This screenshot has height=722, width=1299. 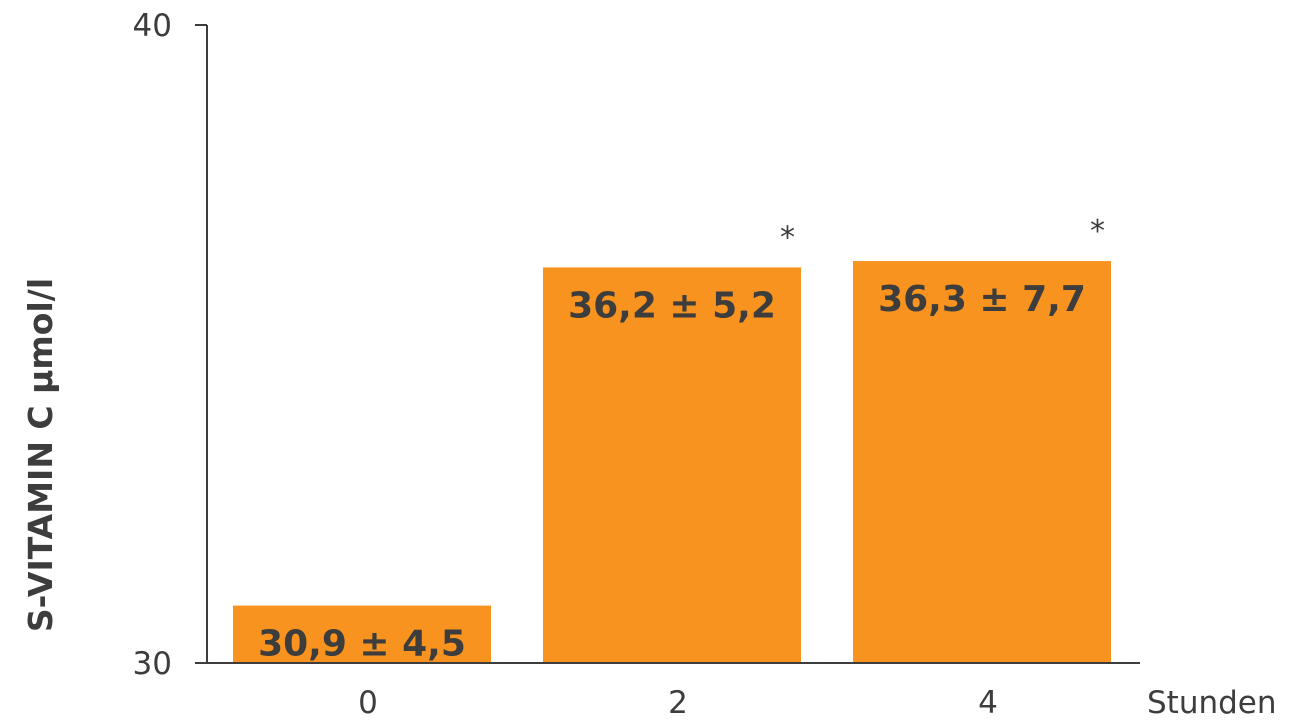 I want to click on data-label-0: 30,9 ± 4,5, so click(x=362, y=644).